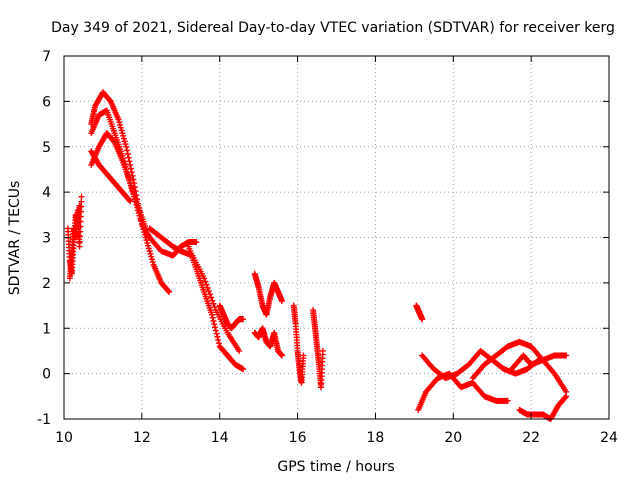 Image resolution: width=640 pixels, height=480 pixels. Describe the element at coordinates (463, 391) in the screenshot. I see `series-arc-o` at that location.